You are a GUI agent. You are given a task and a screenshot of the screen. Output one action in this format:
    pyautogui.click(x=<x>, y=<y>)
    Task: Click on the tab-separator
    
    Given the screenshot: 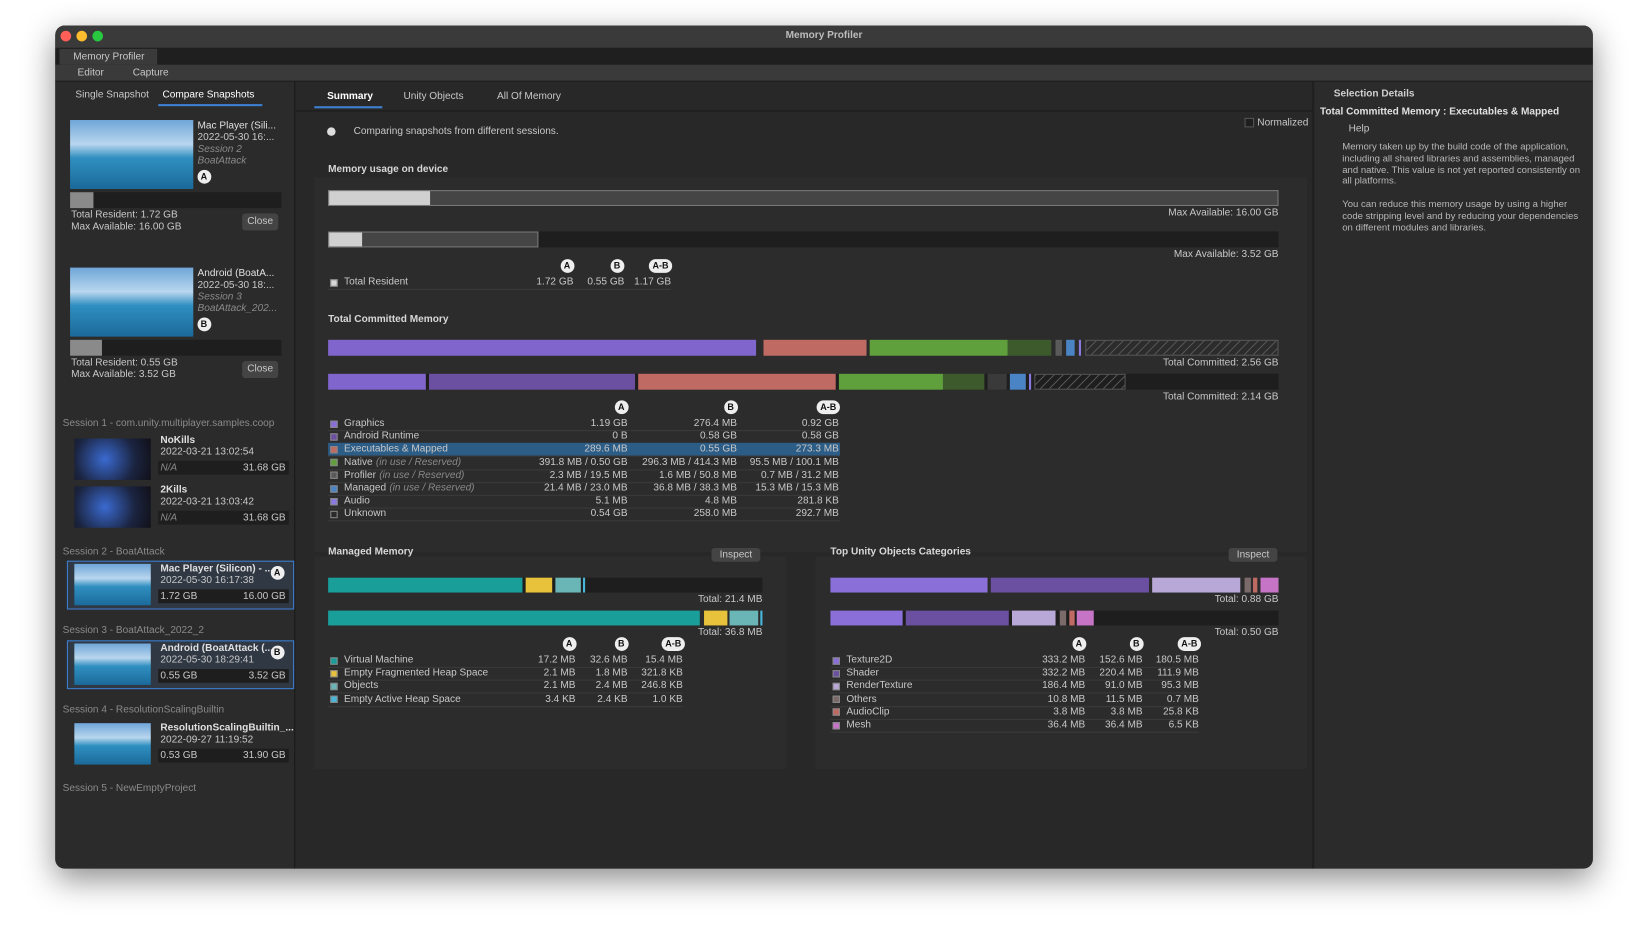 What is the action you would take?
    pyautogui.click(x=805, y=111)
    